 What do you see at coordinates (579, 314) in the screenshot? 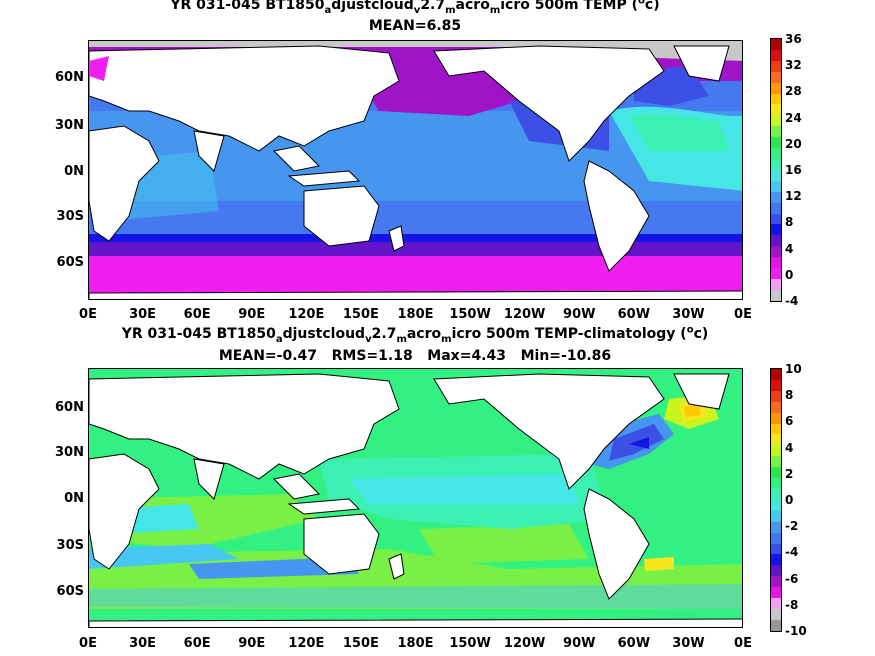
I see `top-lon-label: 90W` at bounding box center [579, 314].